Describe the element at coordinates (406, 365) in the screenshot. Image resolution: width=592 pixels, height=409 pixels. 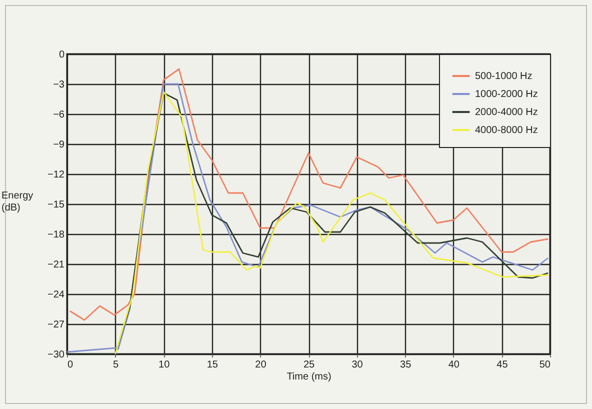
I see `x-tick-label: 35` at that location.